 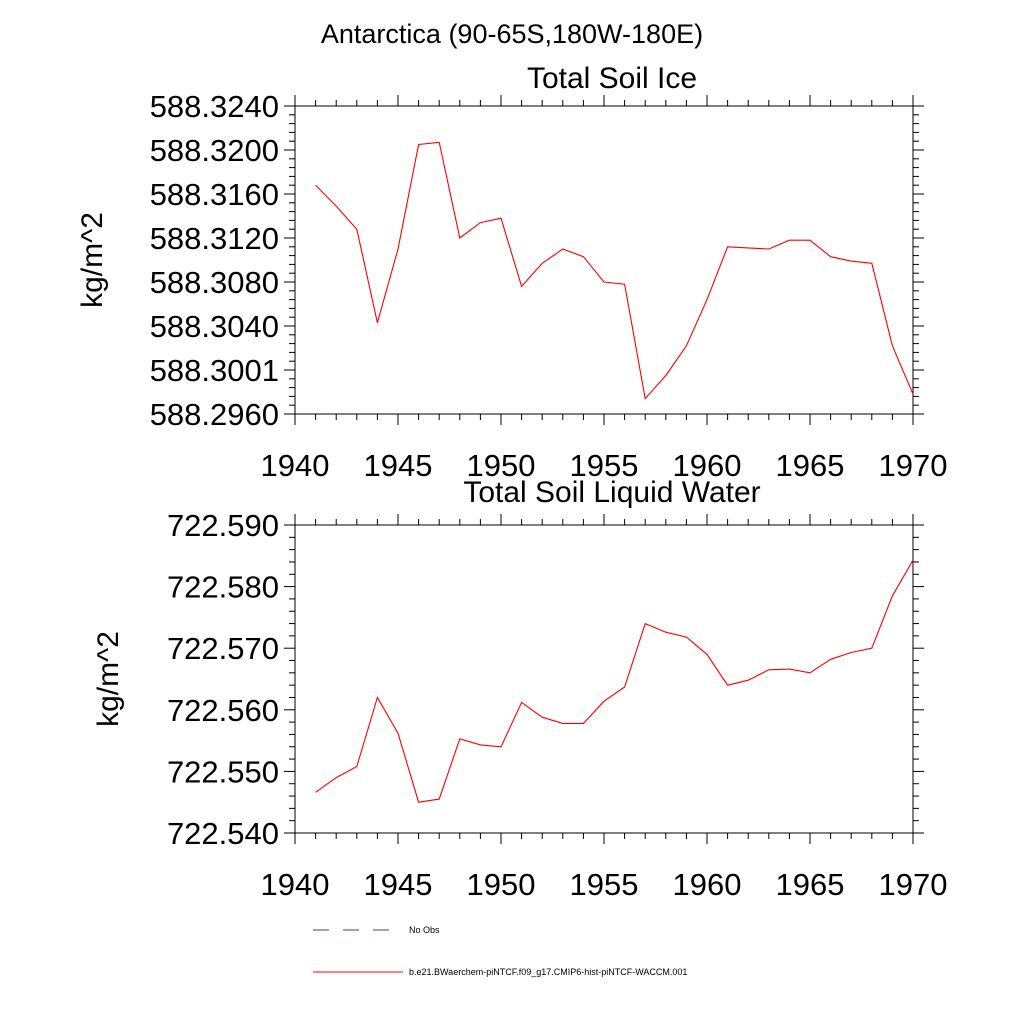 What do you see at coordinates (223, 833) in the screenshot?
I see `y-tick-label: 722.540` at bounding box center [223, 833].